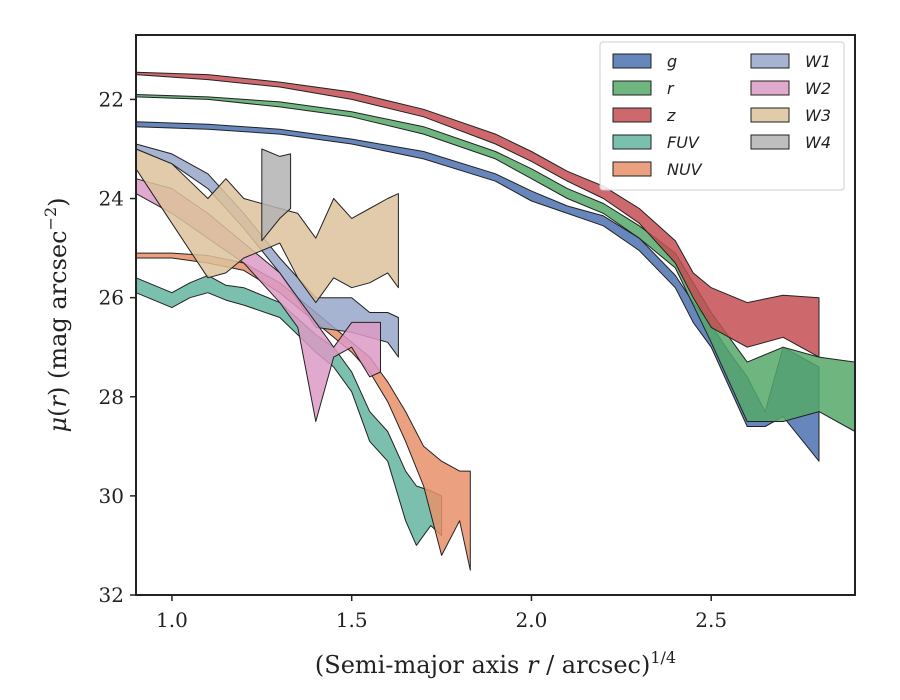 The height and width of the screenshot is (700, 900). Describe the element at coordinates (172, 620) in the screenshot. I see `x-tick-label: 1.0` at that location.